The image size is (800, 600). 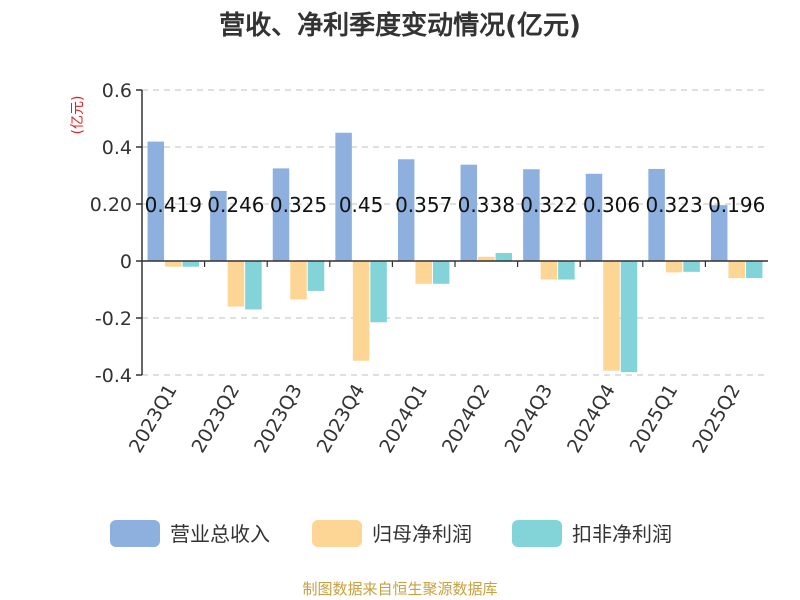 I want to click on bar-deducted-net-profit-2024Q4, so click(x=629, y=317).